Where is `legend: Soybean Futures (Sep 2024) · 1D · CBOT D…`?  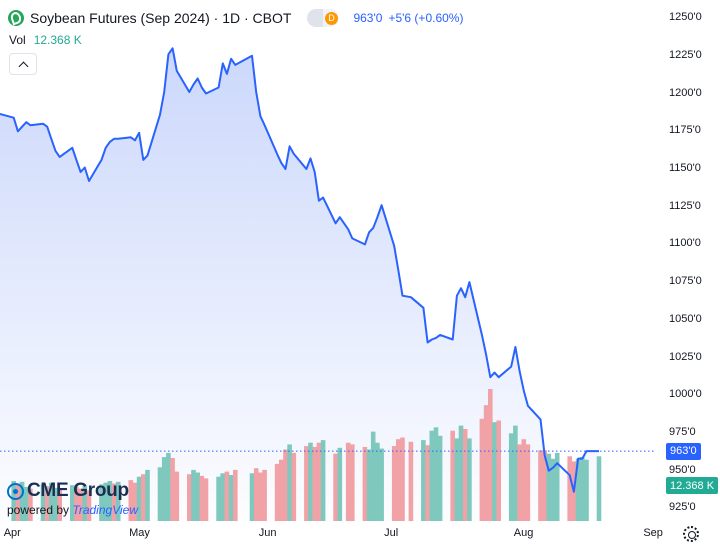 legend: Soybean Futures (Sep 2024) · 1D · CBOT D… is located at coordinates (235, 18).